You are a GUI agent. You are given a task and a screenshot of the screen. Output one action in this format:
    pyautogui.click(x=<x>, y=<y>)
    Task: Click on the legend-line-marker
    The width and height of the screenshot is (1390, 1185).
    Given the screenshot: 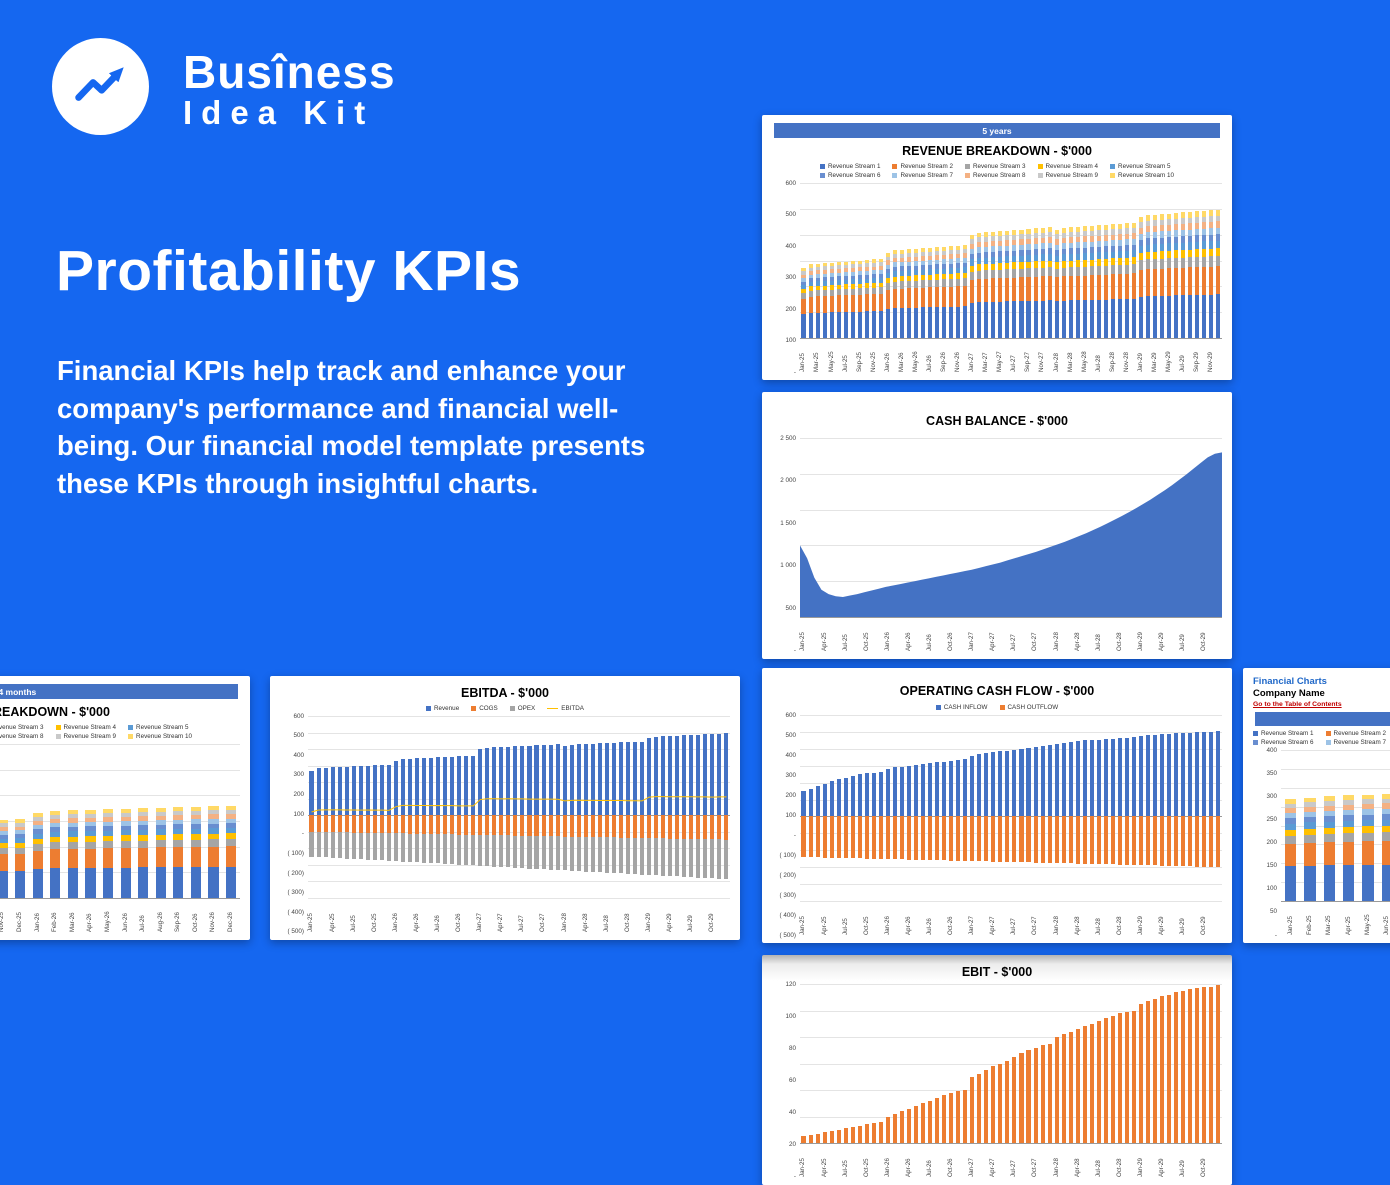 What is the action you would take?
    pyautogui.click(x=553, y=708)
    